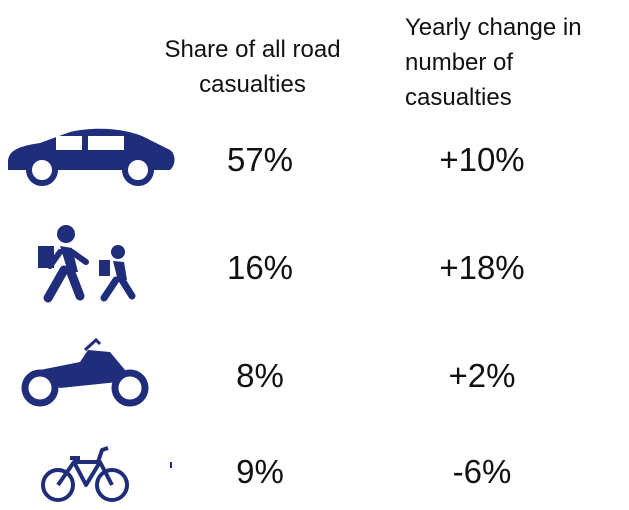 This screenshot has height=510, width=629. What do you see at coordinates (87, 264) in the screenshot?
I see `pedestrians-icon` at bounding box center [87, 264].